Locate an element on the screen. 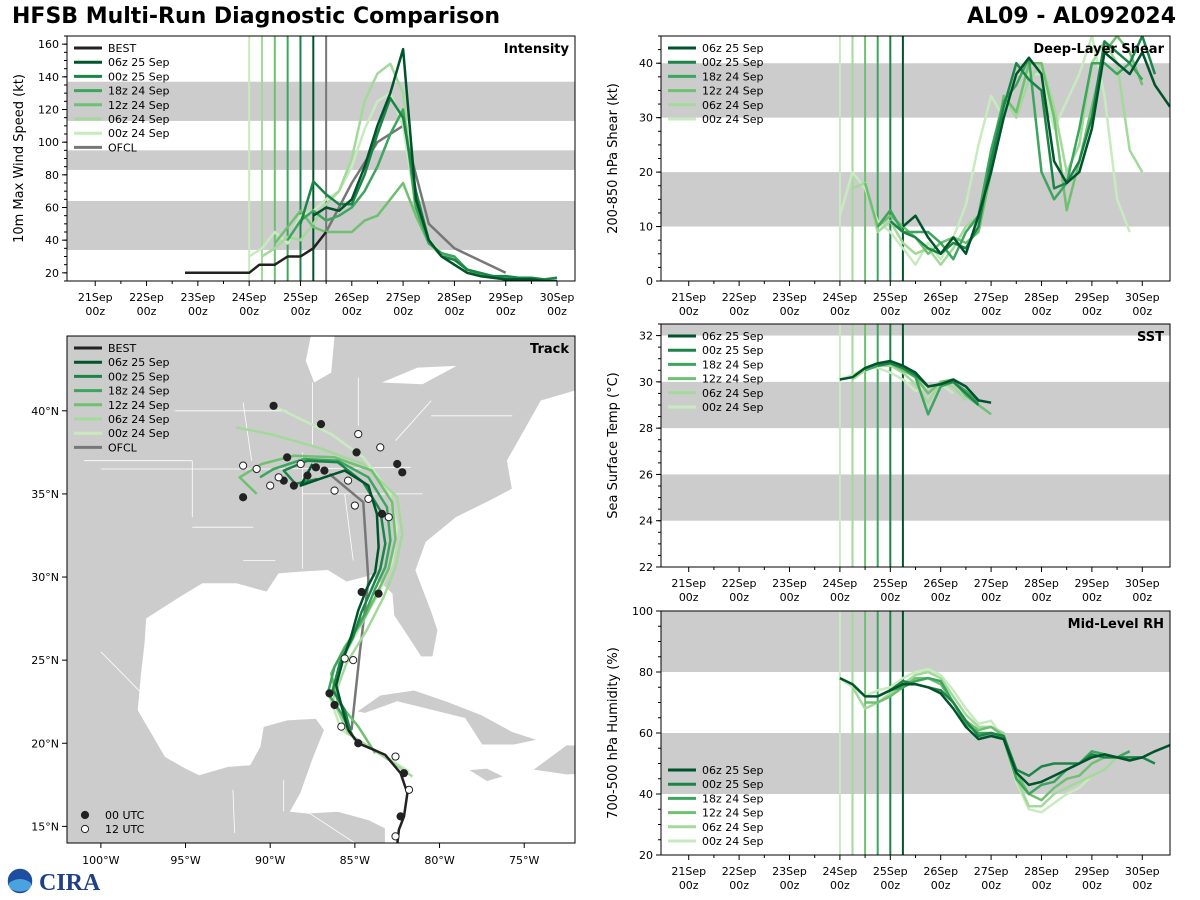  shear-ytick-label: 40 is located at coordinates (646, 63).